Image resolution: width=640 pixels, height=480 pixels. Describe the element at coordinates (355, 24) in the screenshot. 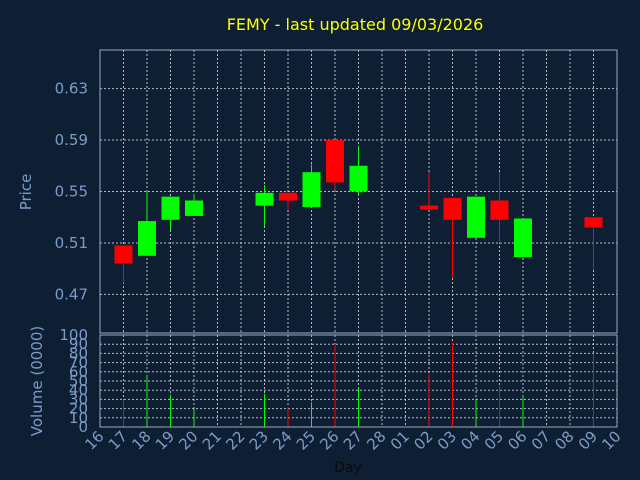

I see `chart-title: FEMY - last updated 09/03/2026` at that location.